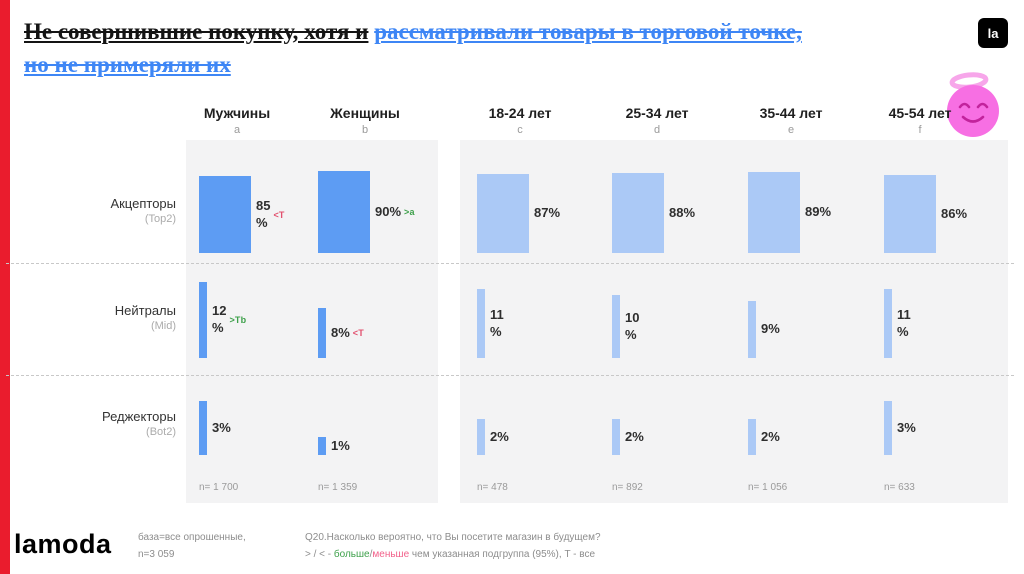 This screenshot has height=574, width=1024. What do you see at coordinates (791, 130) in the screenshot?
I see `column-letter: e` at bounding box center [791, 130].